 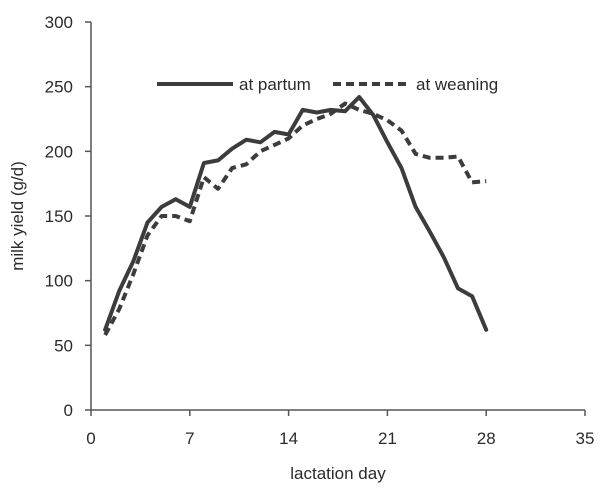 What do you see at coordinates (486, 438) in the screenshot?
I see `x-tick-label: 28` at bounding box center [486, 438].